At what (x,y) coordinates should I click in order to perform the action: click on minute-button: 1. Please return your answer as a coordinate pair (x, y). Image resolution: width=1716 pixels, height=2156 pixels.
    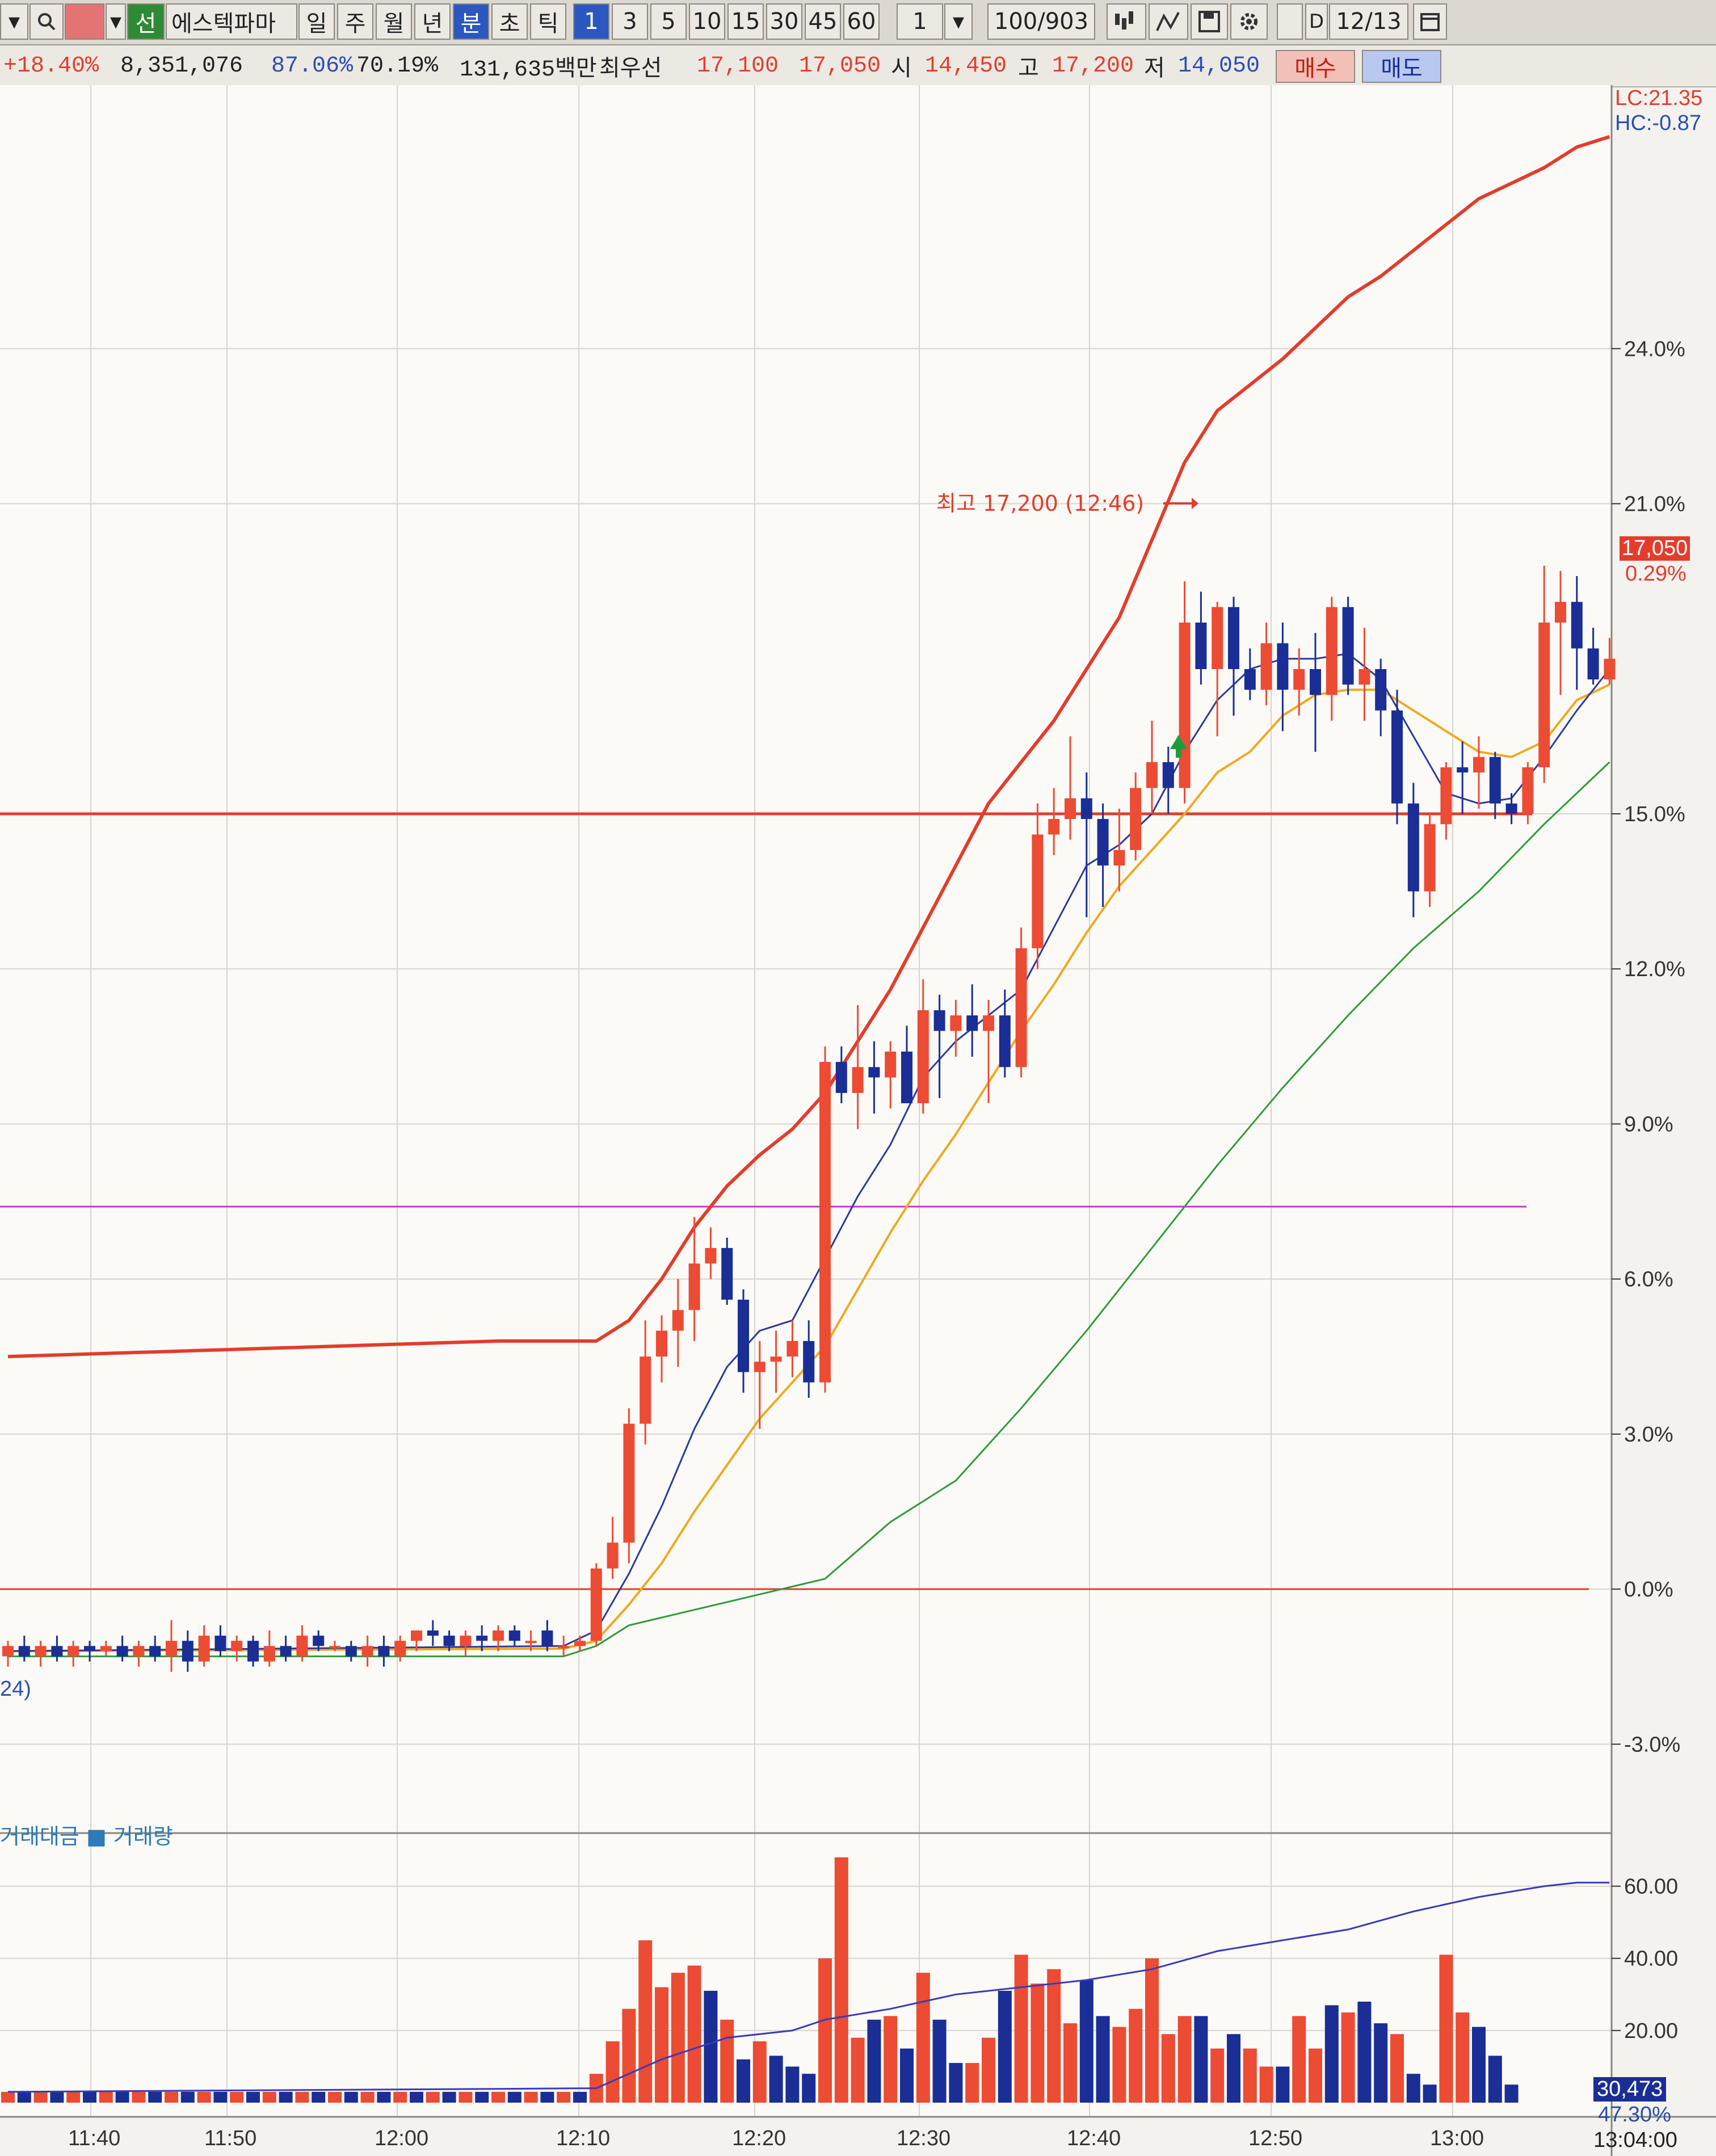
    Looking at the image, I should click on (591, 21).